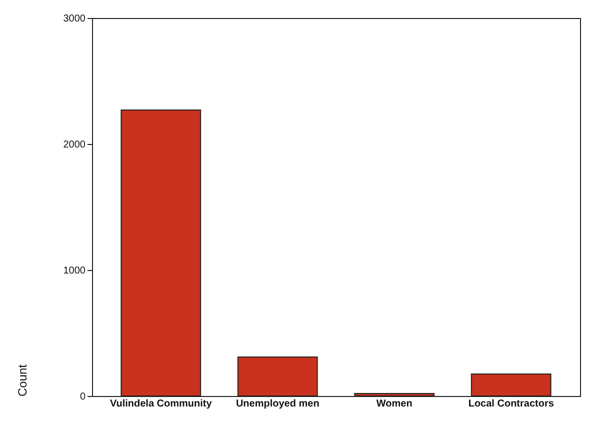 Image resolution: width=592 pixels, height=447 pixels. I want to click on x-tick-label: Women, so click(394, 404).